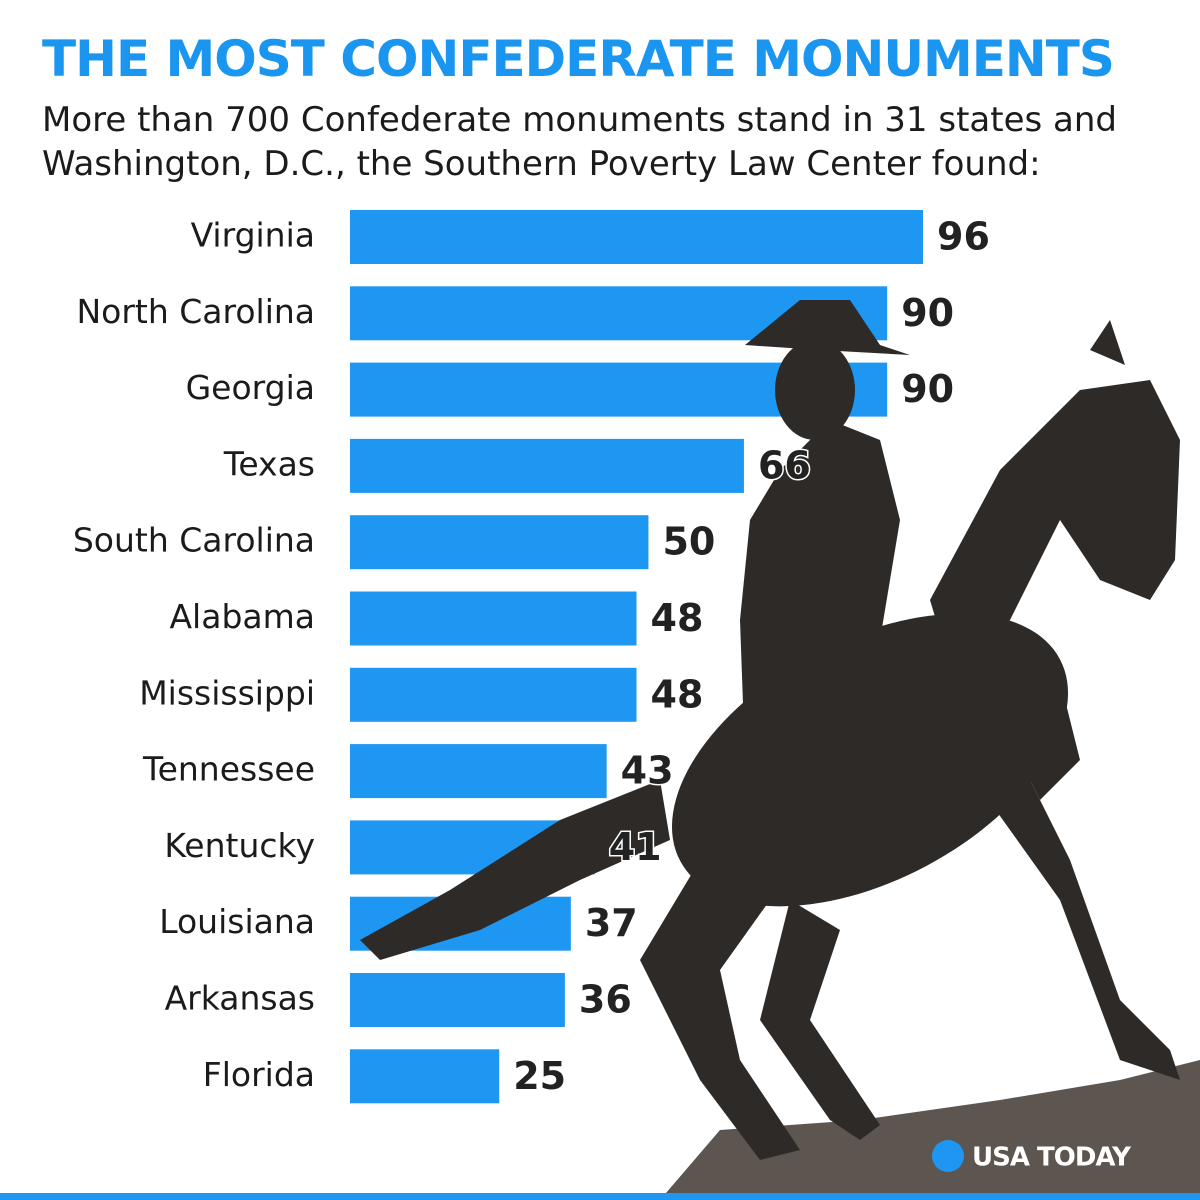 The width and height of the screenshot is (1200, 1200). What do you see at coordinates (647, 771) in the screenshot?
I see `value-label: 43` at bounding box center [647, 771].